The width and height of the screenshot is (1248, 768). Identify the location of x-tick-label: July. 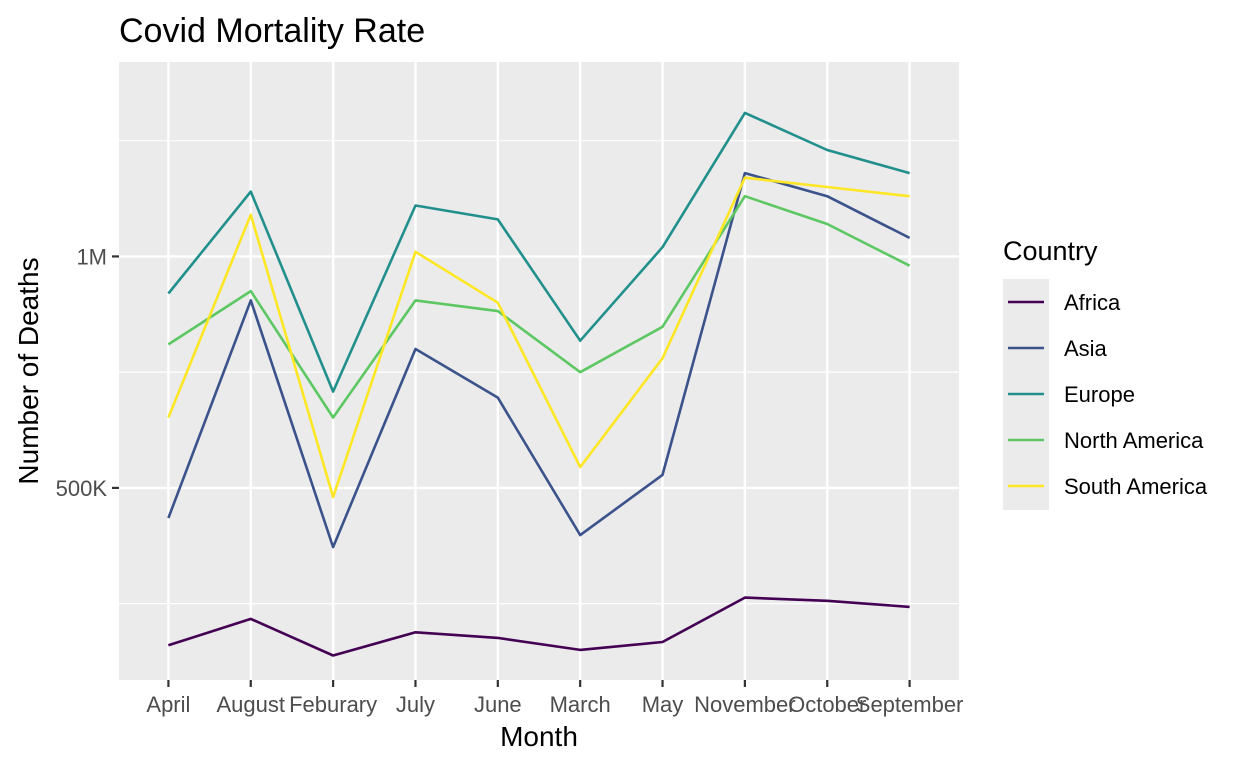
(415, 704).